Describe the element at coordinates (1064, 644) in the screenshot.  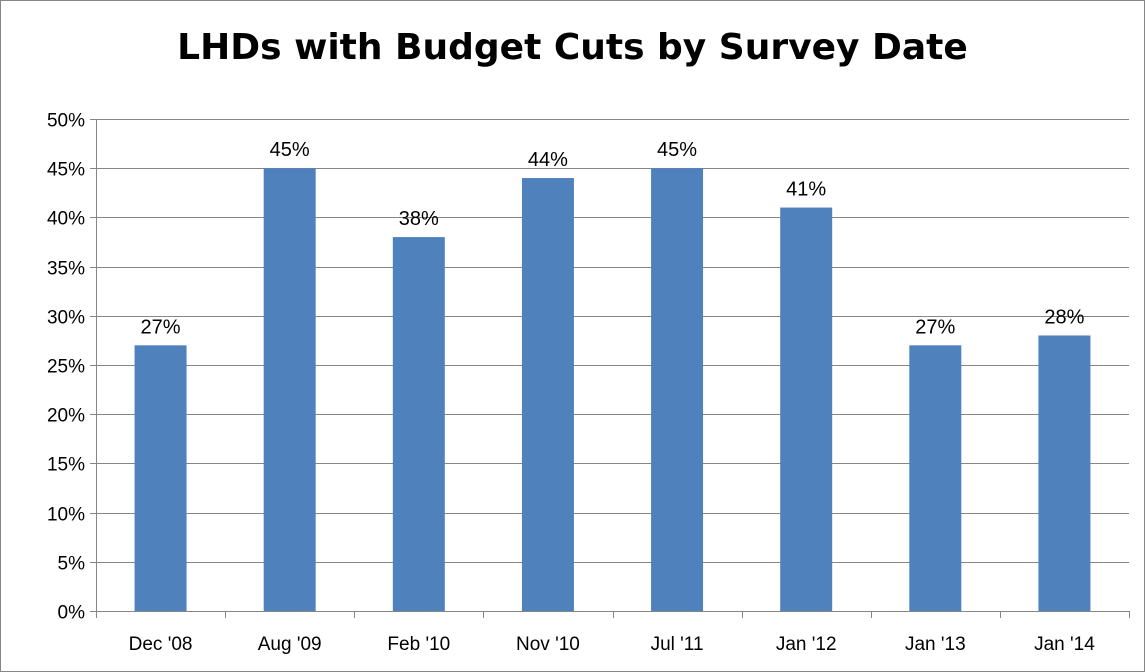
I see `x-tick-label: Jan '14` at that location.